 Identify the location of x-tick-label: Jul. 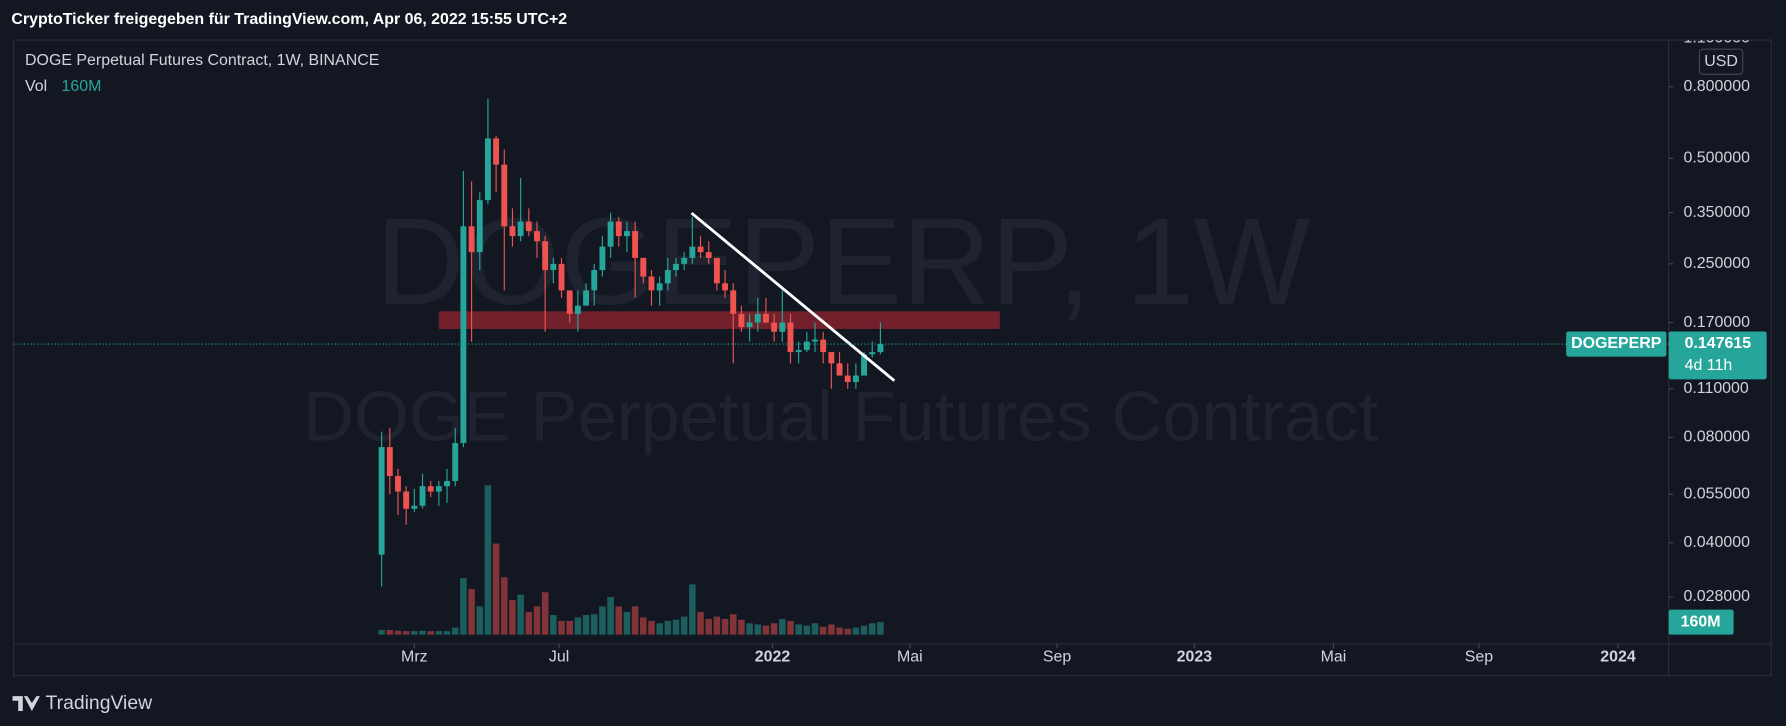
(559, 657).